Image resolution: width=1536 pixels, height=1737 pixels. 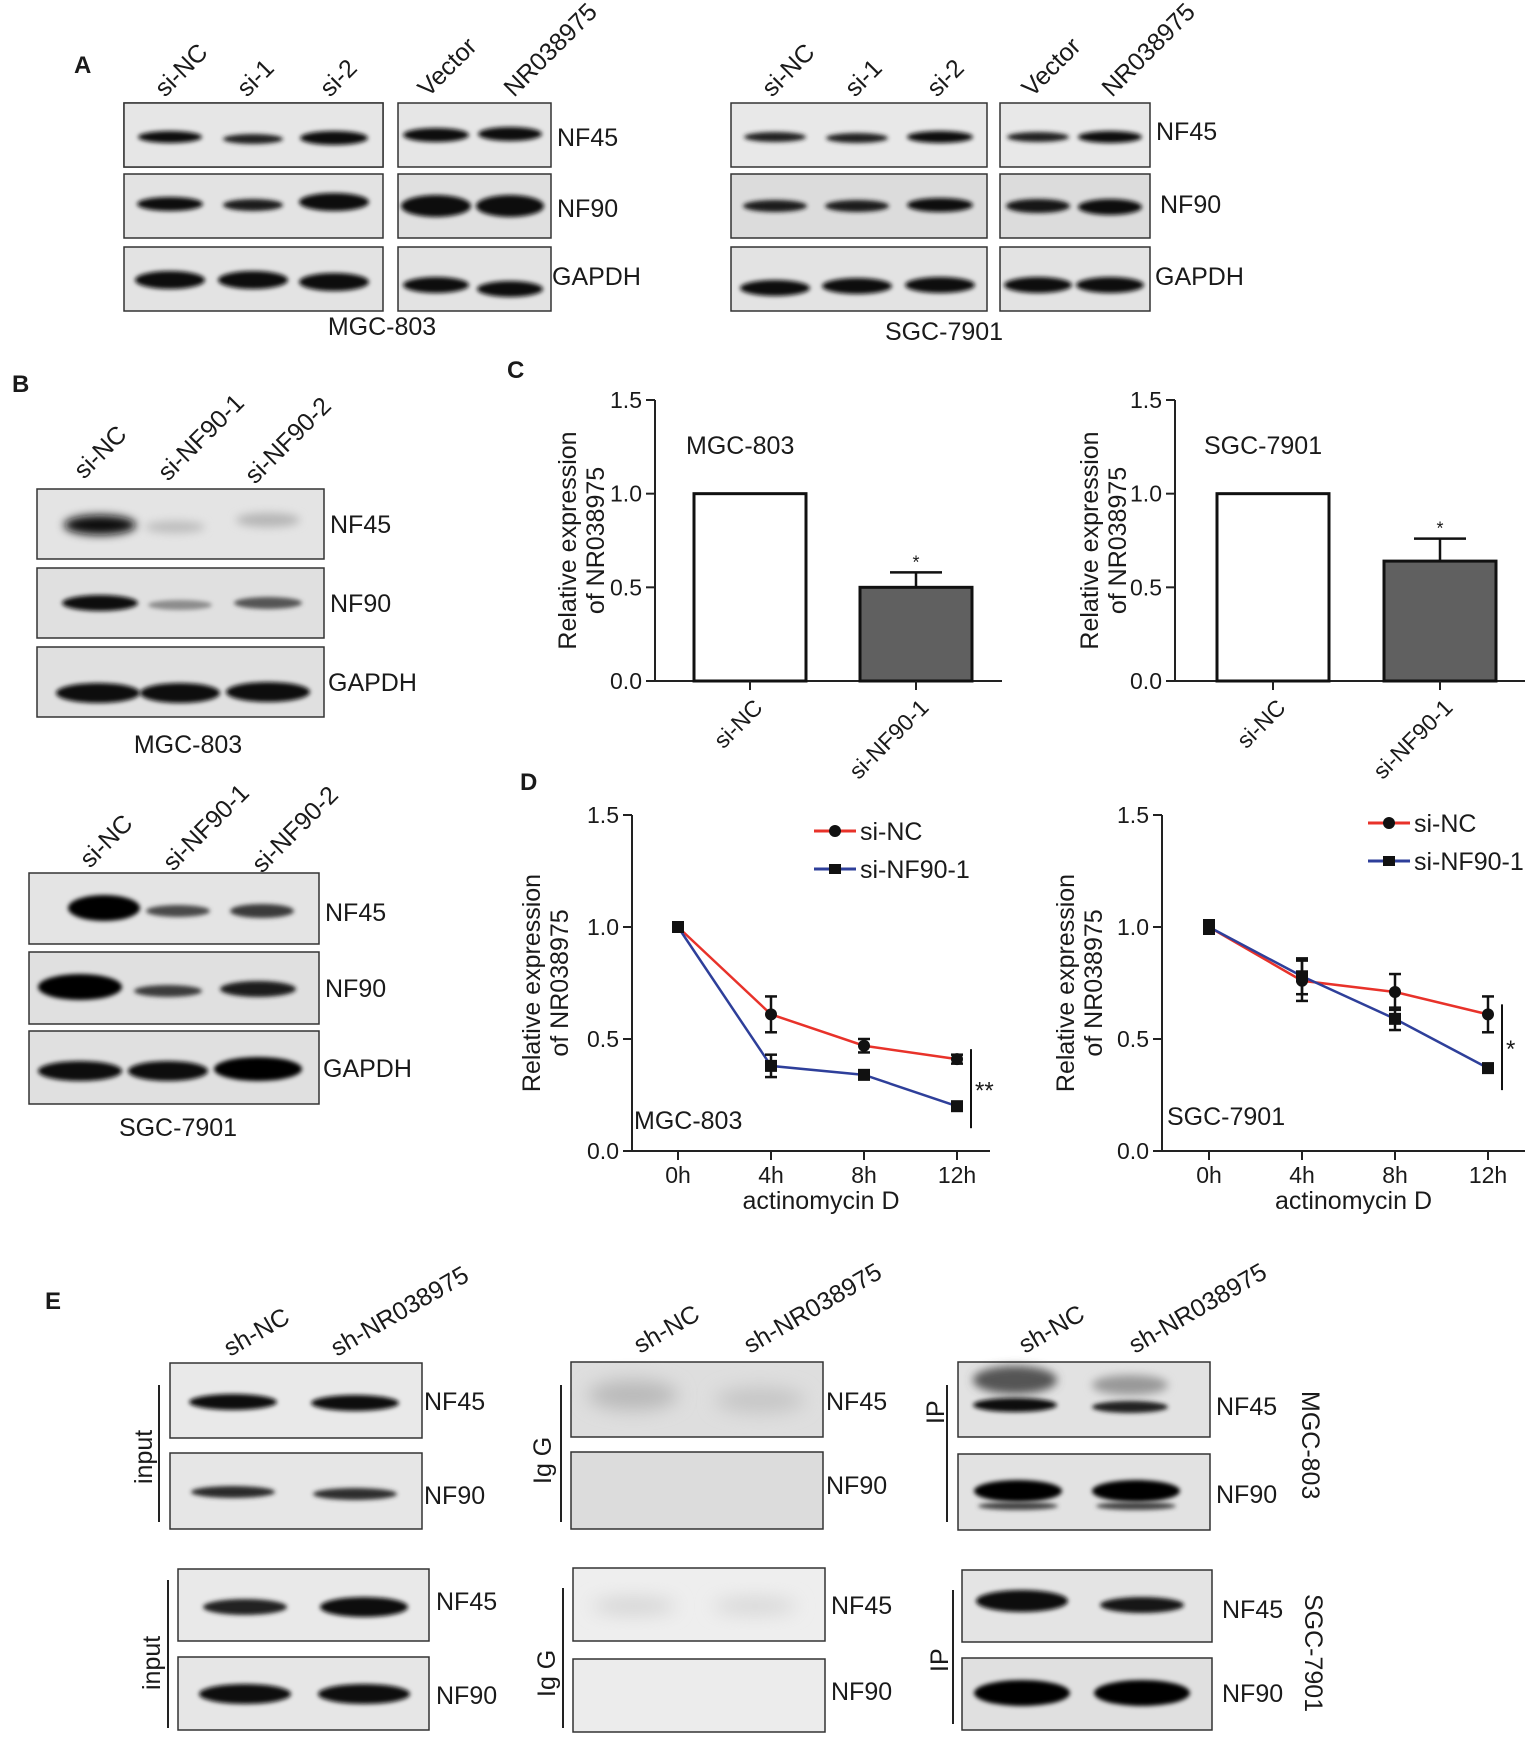 I want to click on panel-b-top-lane-labels: si-NC si-NF90-1 si-NF90-2, so click(x=202, y=439).